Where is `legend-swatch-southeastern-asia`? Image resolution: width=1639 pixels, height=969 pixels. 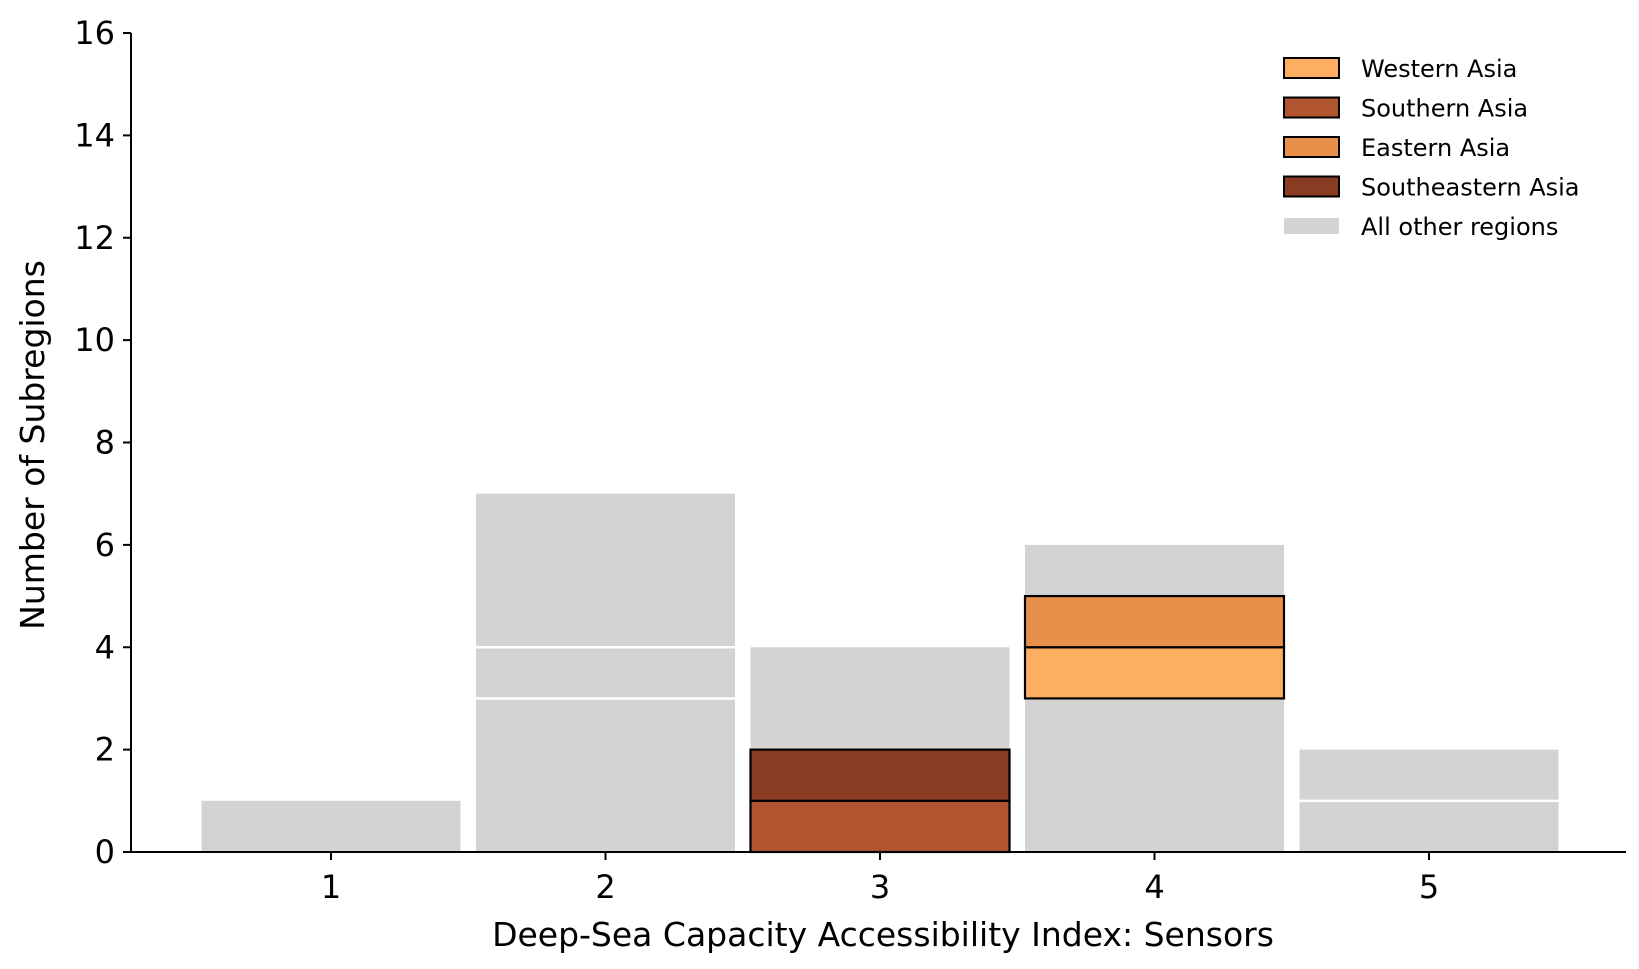
legend-swatch-southeastern-asia is located at coordinates (1311, 186).